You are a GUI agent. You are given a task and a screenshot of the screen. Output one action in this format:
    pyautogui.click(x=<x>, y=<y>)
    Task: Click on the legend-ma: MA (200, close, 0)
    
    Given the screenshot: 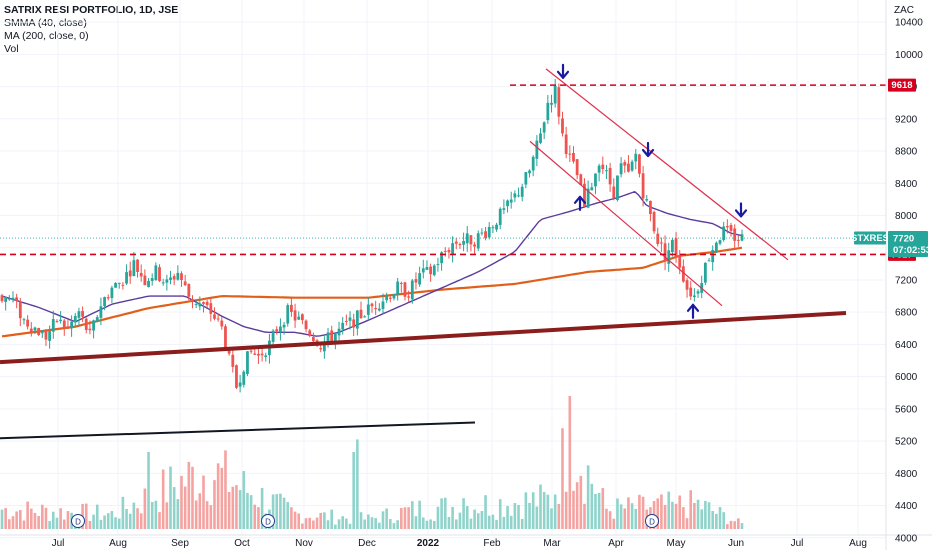 What is the action you would take?
    pyautogui.click(x=46, y=36)
    